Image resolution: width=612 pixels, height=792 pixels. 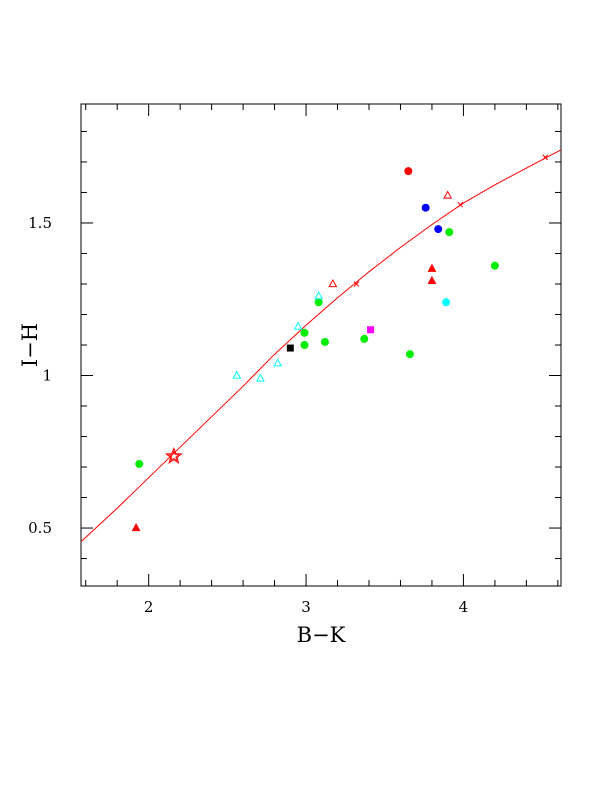 What do you see at coordinates (149, 607) in the screenshot?
I see `x-tick-label: 2` at bounding box center [149, 607].